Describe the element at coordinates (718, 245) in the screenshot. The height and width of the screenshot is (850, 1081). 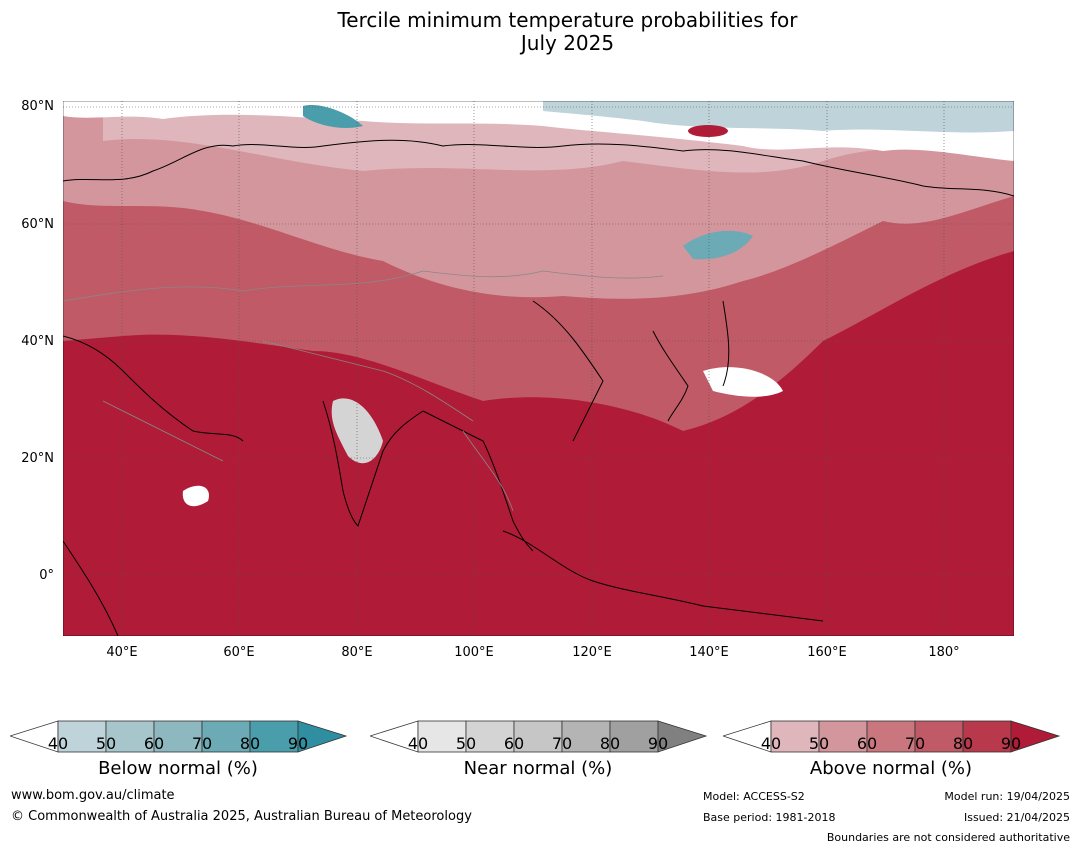
I see `map-region-below-okhotsk` at that location.